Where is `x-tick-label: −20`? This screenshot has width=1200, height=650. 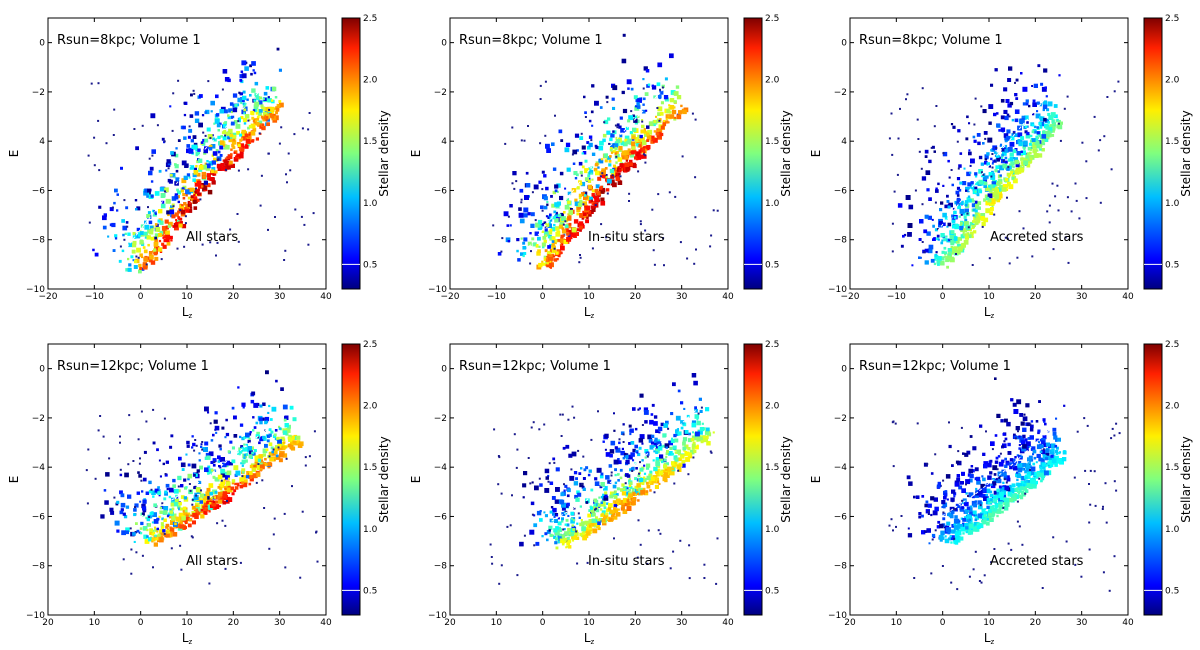
x-tick-label: −20 is located at coordinates (48, 297).